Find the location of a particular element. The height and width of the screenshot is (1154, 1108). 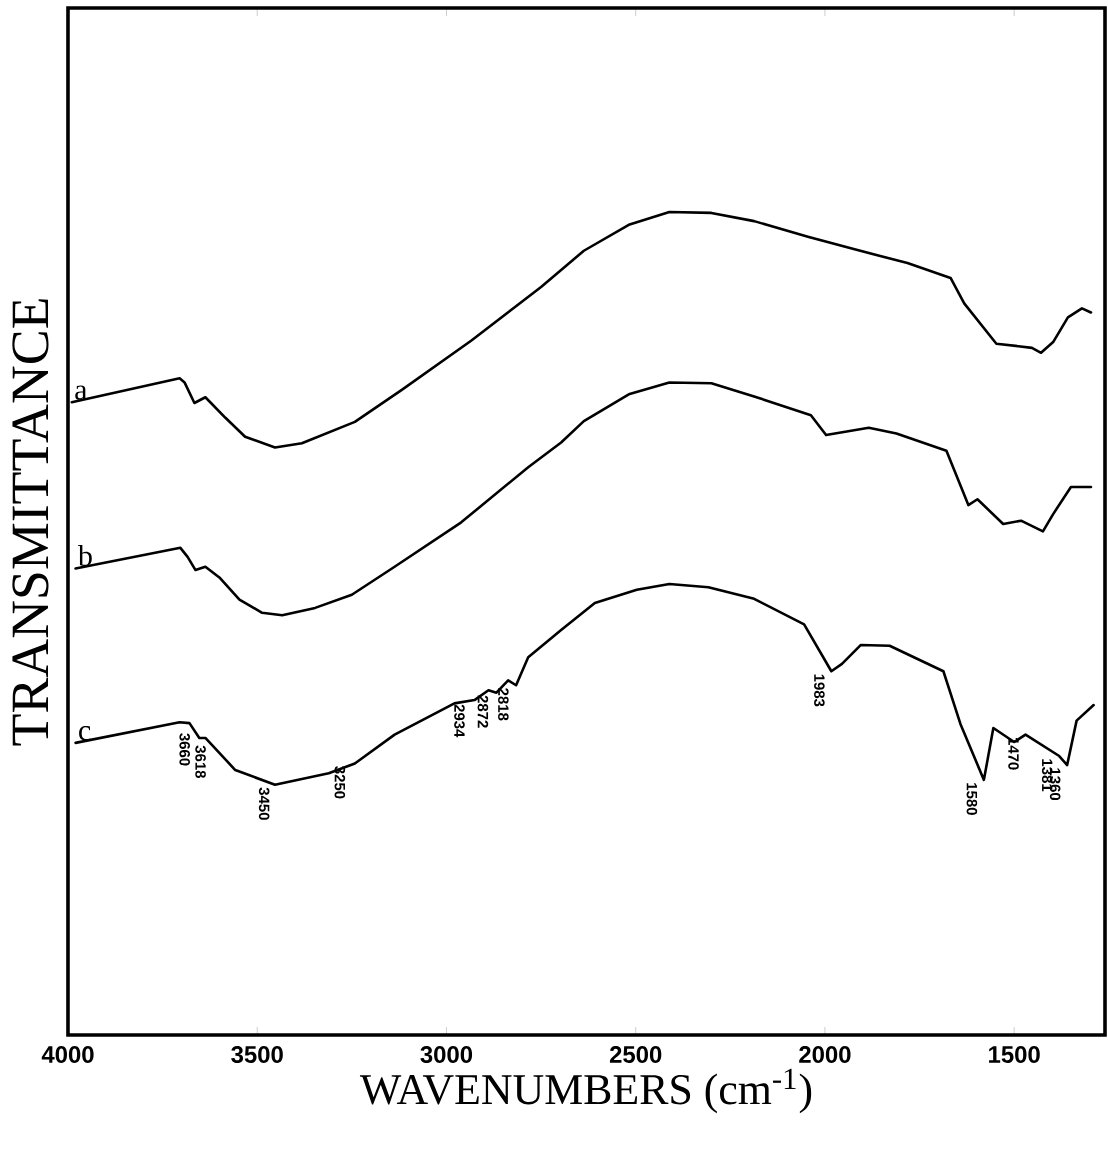

x-tick-label: 2500 is located at coordinates (635, 1054).